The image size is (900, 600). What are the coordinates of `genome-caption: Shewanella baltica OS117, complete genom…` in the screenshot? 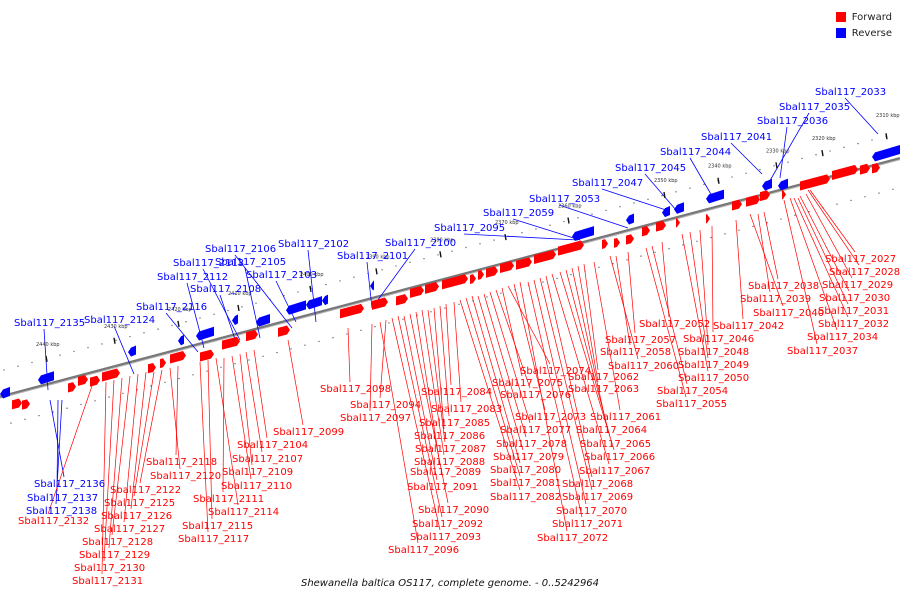 It's located at (450, 583).